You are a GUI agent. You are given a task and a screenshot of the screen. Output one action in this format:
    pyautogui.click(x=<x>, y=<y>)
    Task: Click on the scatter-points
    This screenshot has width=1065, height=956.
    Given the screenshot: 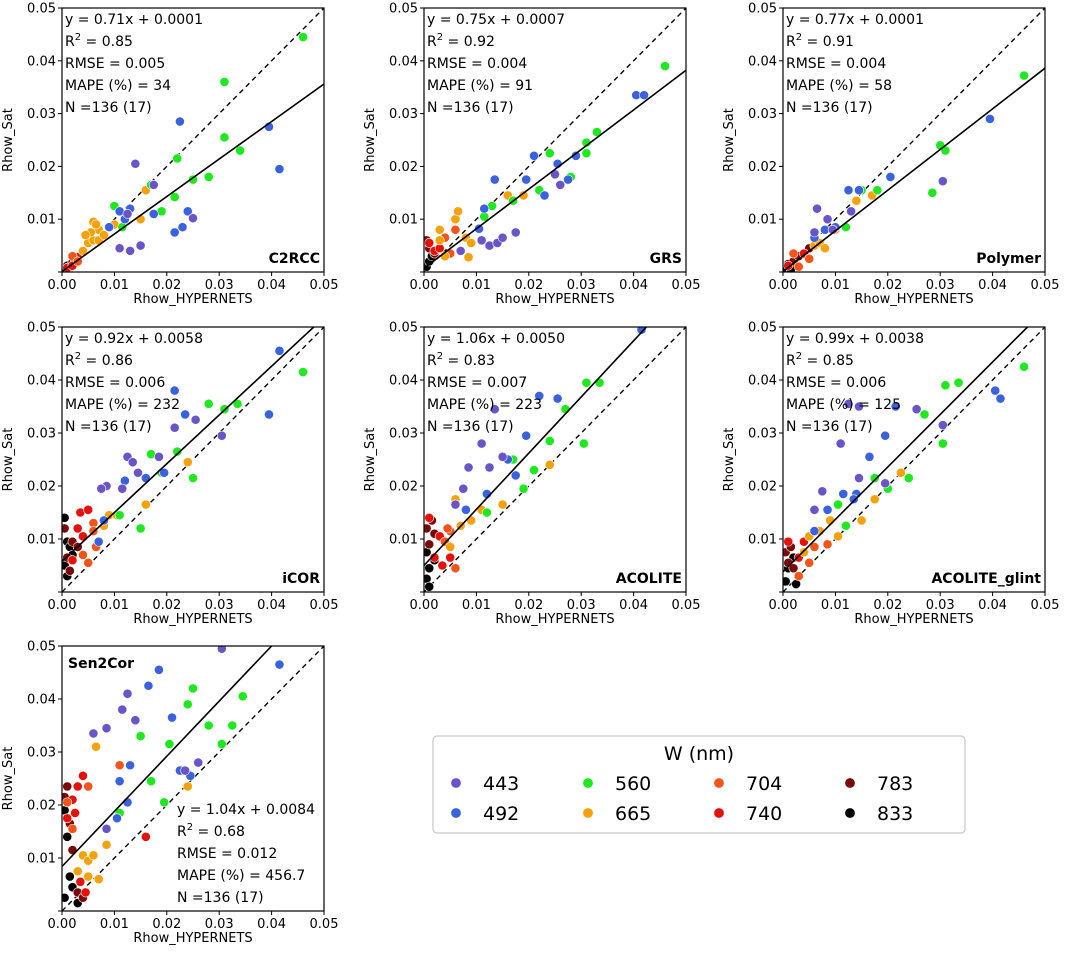 What is the action you would take?
    pyautogui.click(x=173, y=777)
    